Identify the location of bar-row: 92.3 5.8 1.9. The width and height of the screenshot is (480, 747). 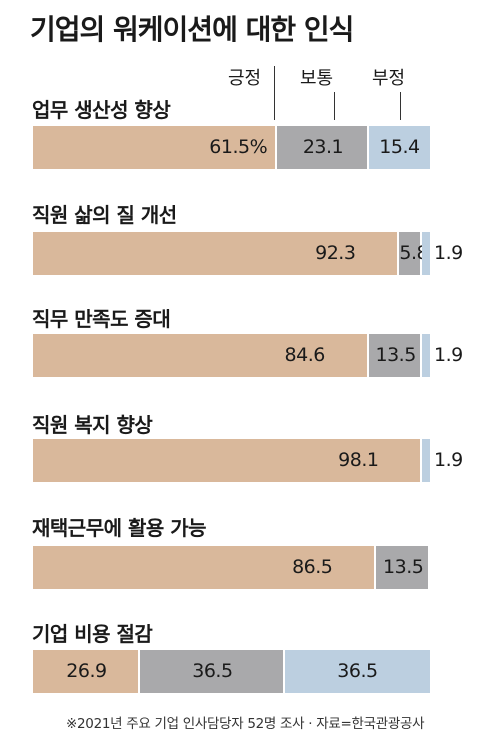
(248, 253).